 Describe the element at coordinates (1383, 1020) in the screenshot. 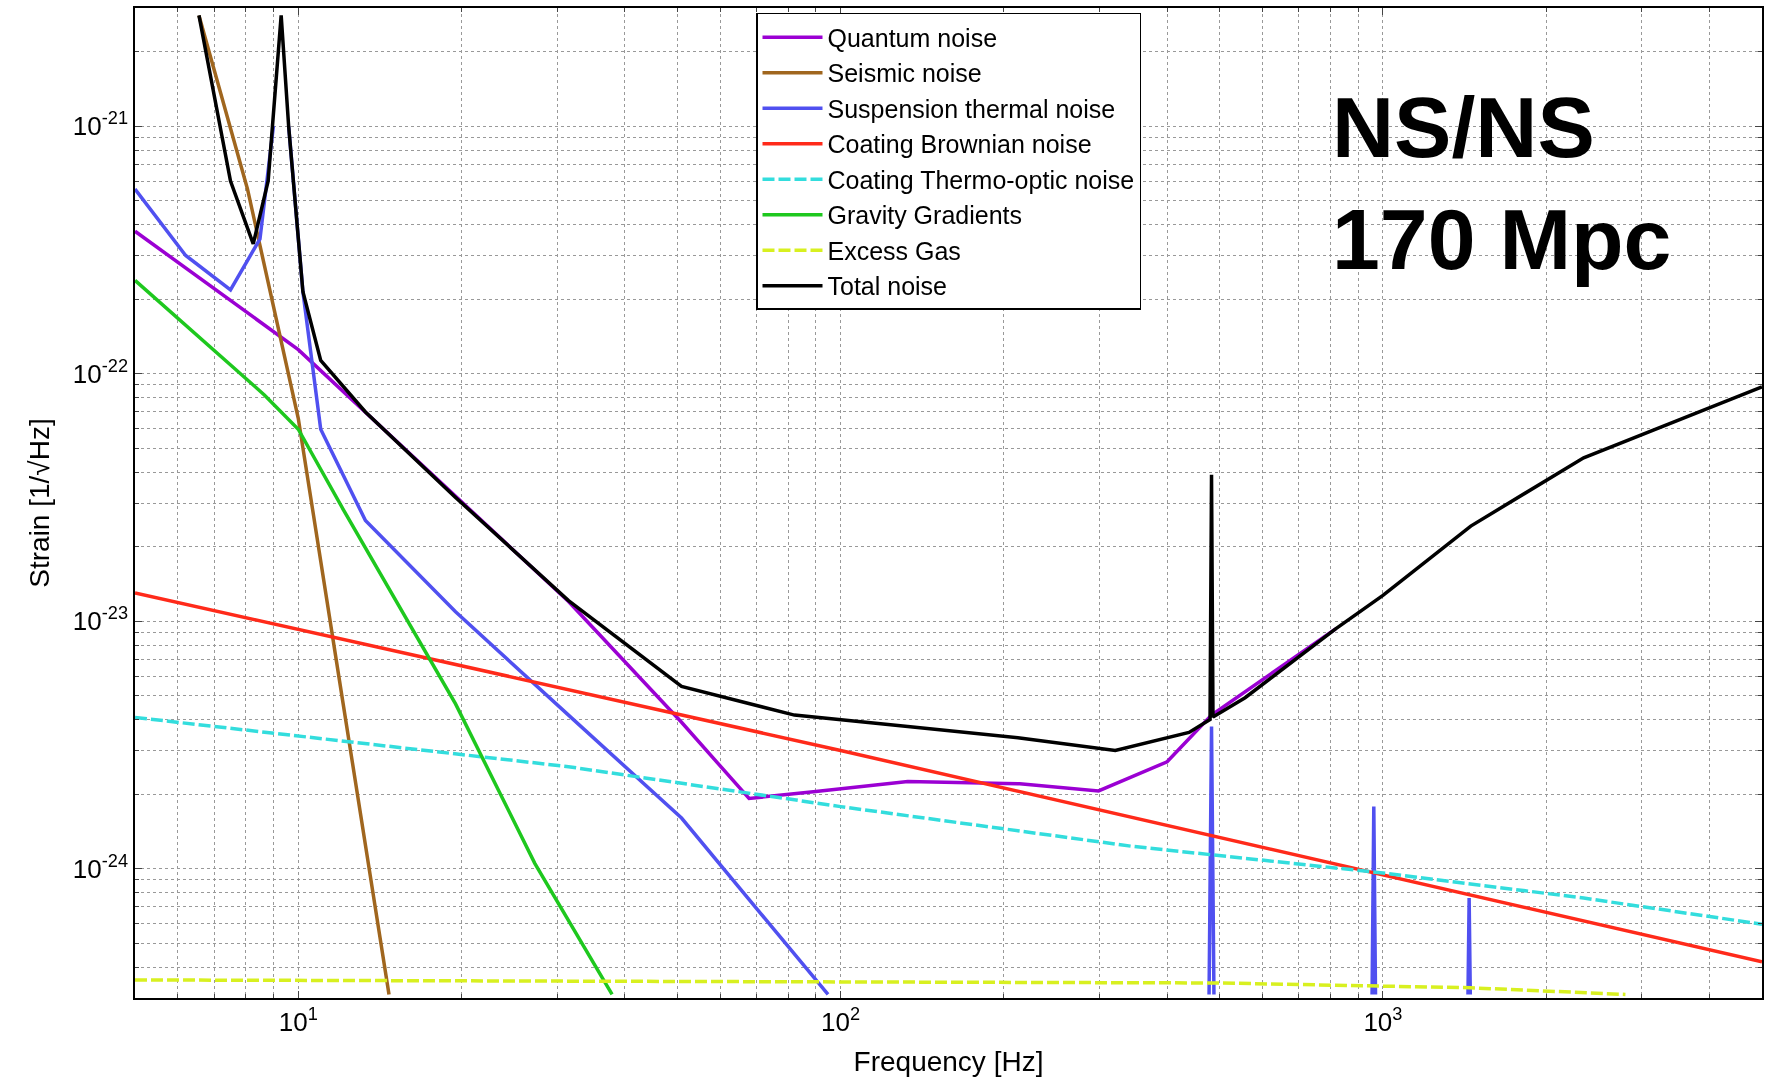

I see `x-tick-label: 10$^{3}$` at that location.